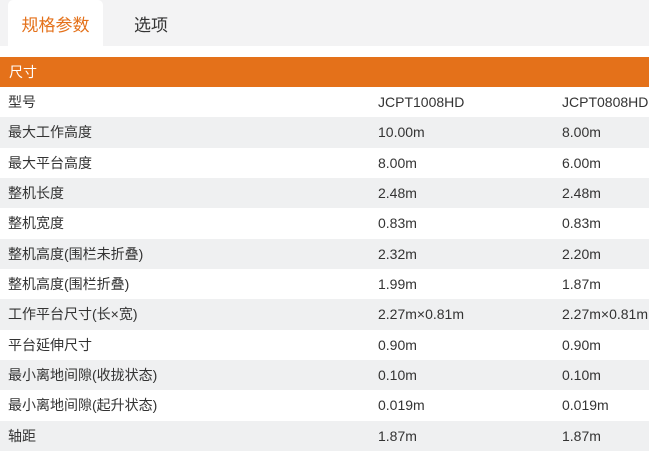  I want to click on row-value: 1.99m, so click(397, 284).